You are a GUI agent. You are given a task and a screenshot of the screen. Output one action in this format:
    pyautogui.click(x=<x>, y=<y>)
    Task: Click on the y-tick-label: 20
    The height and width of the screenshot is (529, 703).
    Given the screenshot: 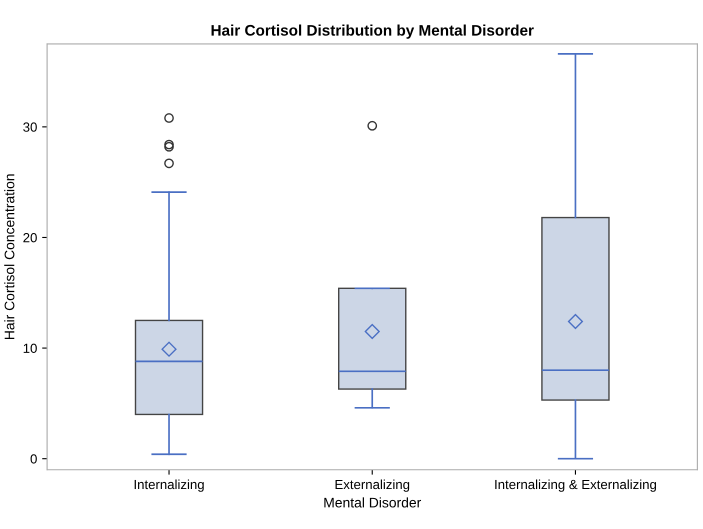 What is the action you would take?
    pyautogui.click(x=30, y=237)
    